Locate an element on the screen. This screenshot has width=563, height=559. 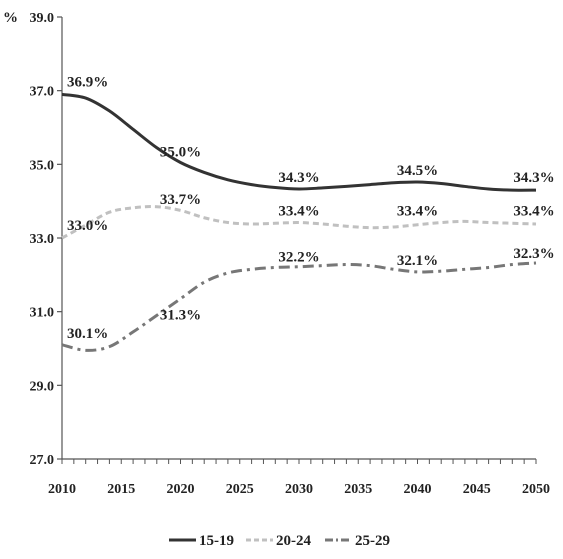
y-tick-label: 29.0 is located at coordinates (42, 386).